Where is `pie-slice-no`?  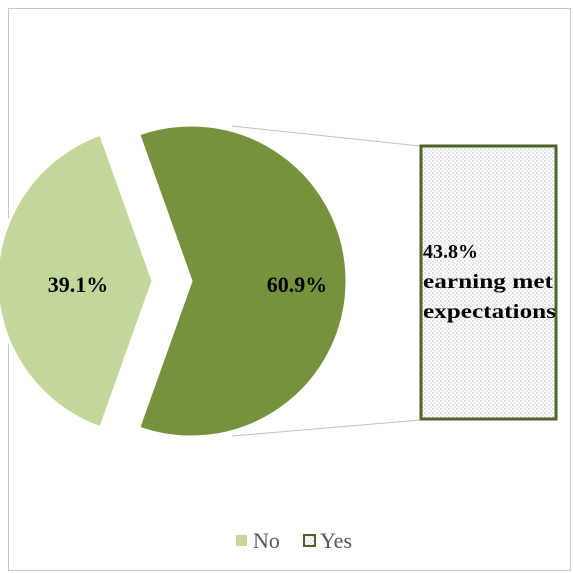 pie-slice-no is located at coordinates (77, 281).